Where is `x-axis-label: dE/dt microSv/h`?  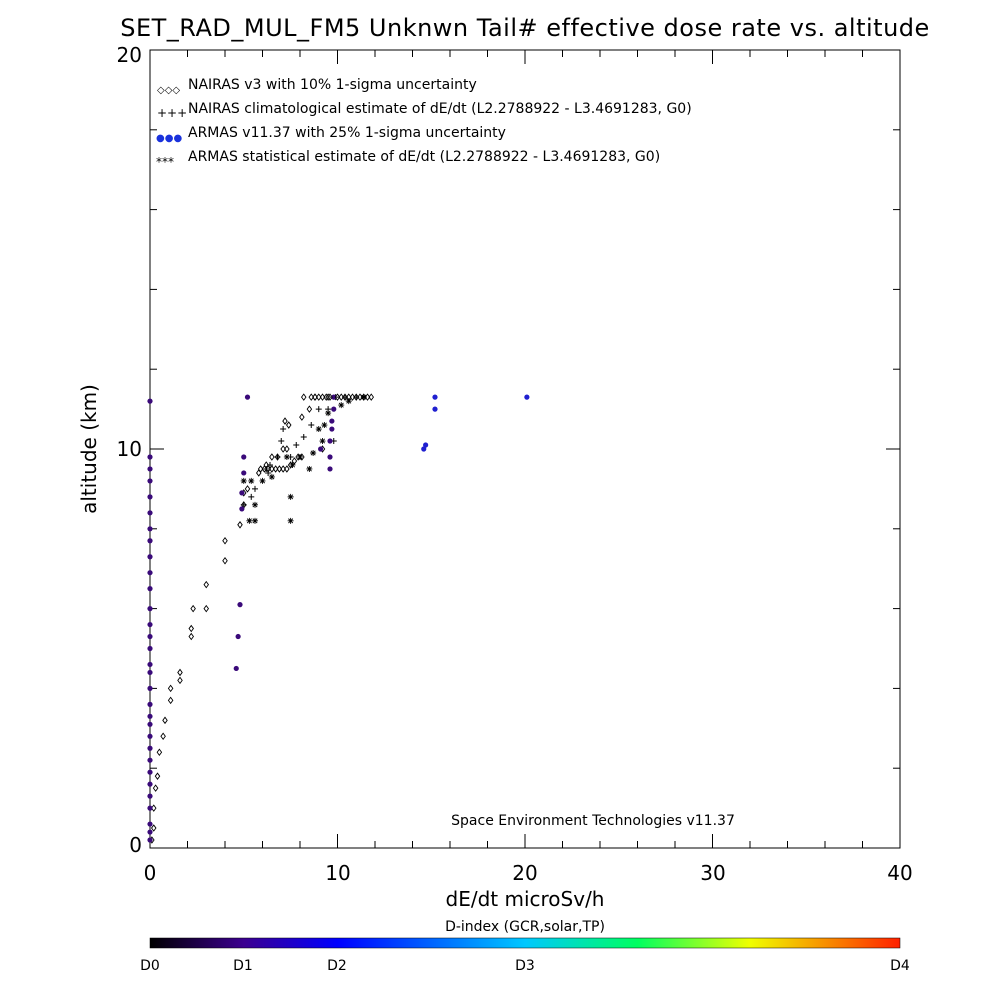 x-axis-label: dE/dt microSv/h is located at coordinates (525, 899).